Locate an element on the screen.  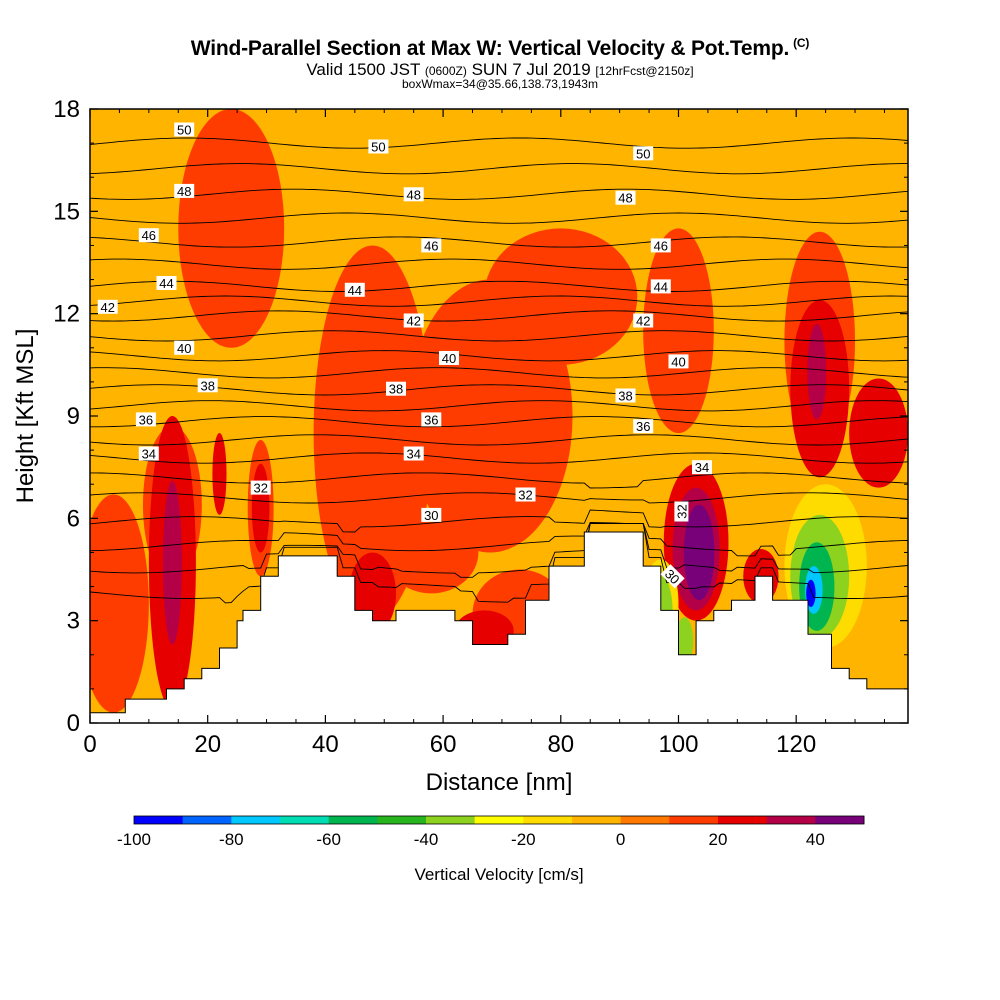
isentrope-label: 34 is located at coordinates (702, 467).